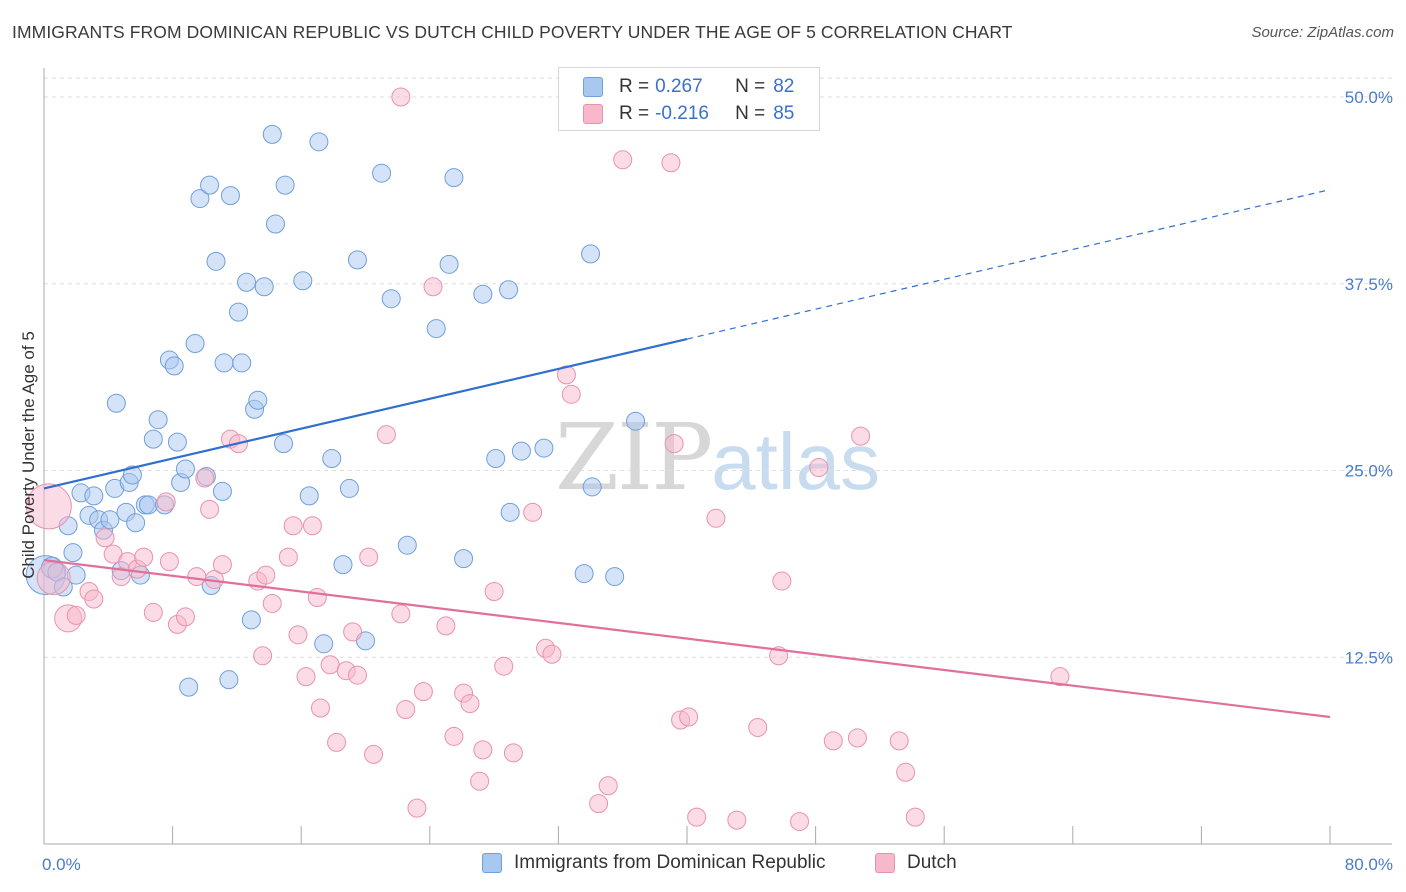 The image size is (1406, 892). Describe the element at coordinates (28, 455) in the screenshot. I see `y-axis-label: Child Poverty Under the Age of 5` at that location.